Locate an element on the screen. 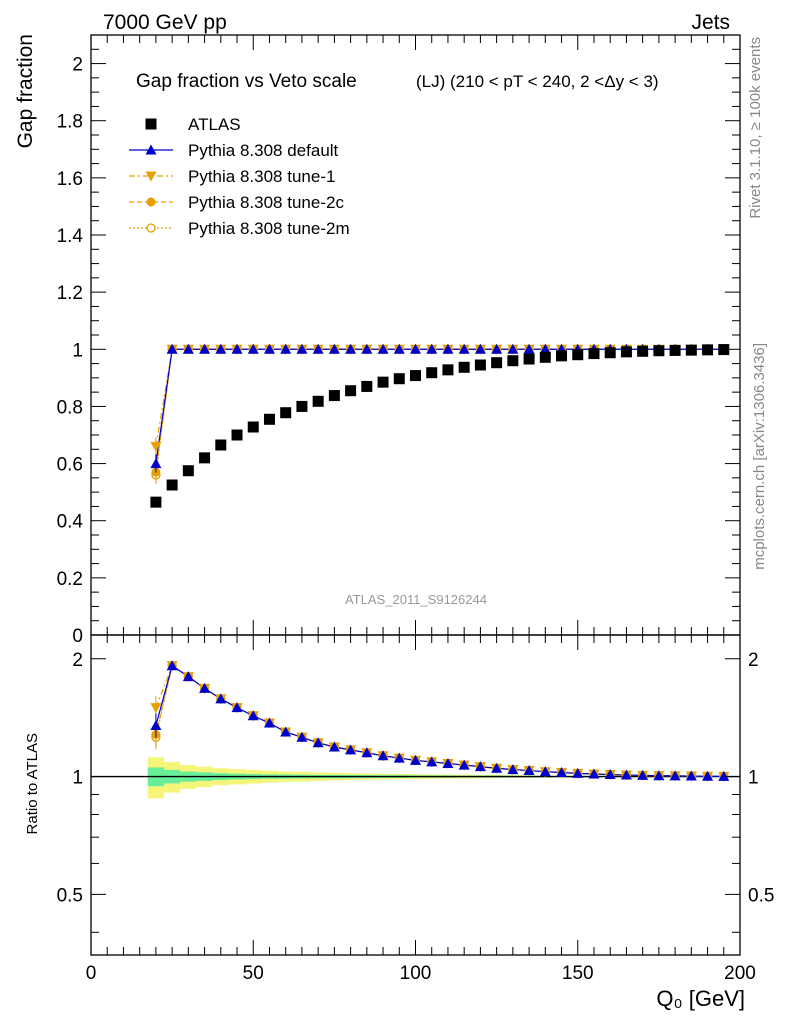  ratio-y-tick-label-right: 1 is located at coordinates (753, 778).